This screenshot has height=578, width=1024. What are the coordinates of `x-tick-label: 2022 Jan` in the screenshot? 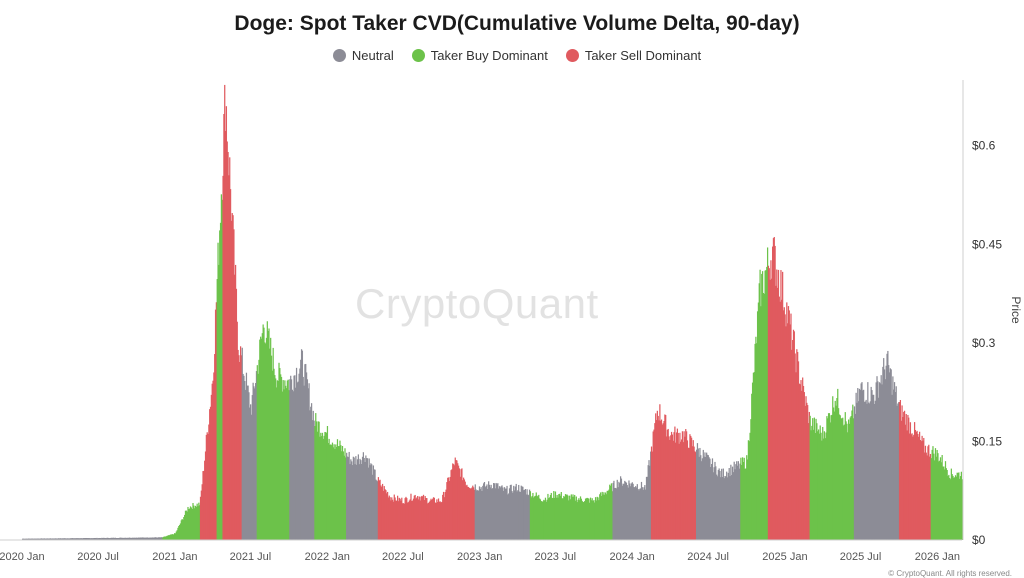 It's located at (327, 557).